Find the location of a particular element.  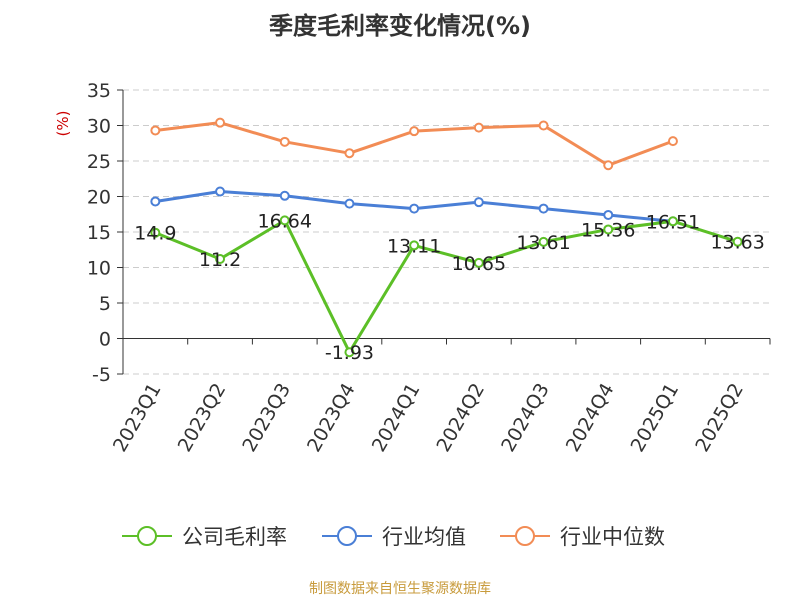

x-tick-label: 2023Q2 is located at coordinates (202, 418).